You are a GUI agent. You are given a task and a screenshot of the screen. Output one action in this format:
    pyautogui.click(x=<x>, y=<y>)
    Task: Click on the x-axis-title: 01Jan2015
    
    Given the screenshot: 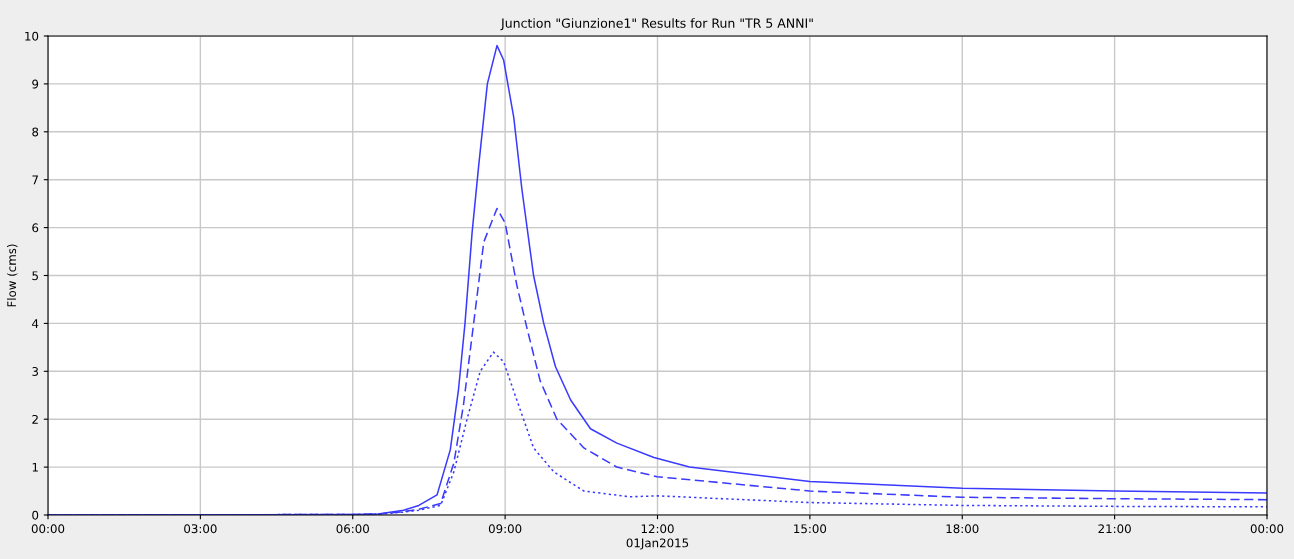 What is the action you would take?
    pyautogui.click(x=657, y=544)
    